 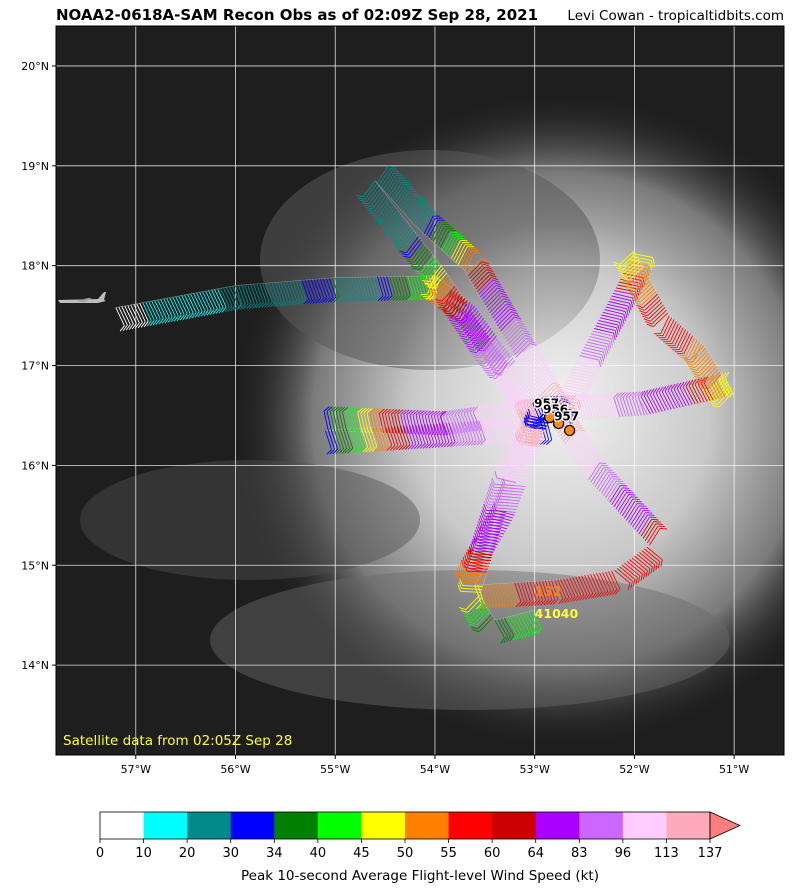 What do you see at coordinates (35, 66) in the screenshot?
I see `lat-tick-label: 20°N` at bounding box center [35, 66].